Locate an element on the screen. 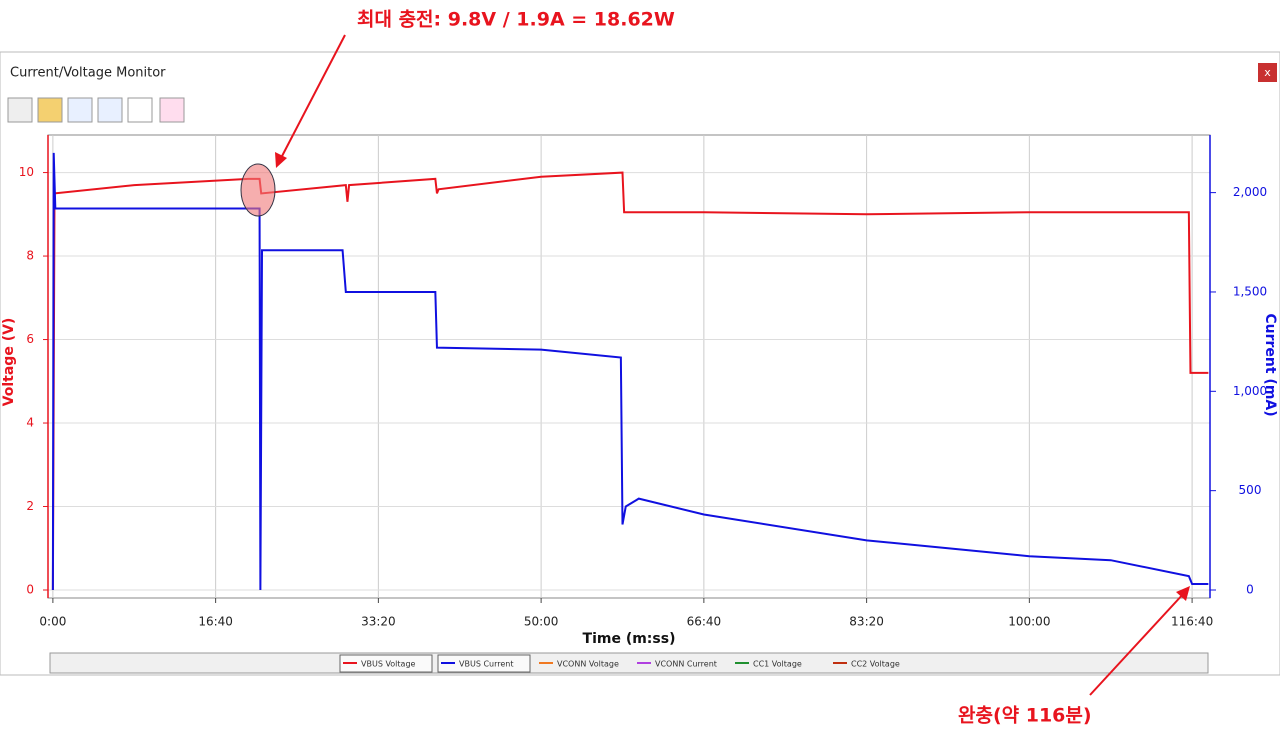 This screenshot has height=746, width=1280. y-tick-label: 2 is located at coordinates (30, 506).